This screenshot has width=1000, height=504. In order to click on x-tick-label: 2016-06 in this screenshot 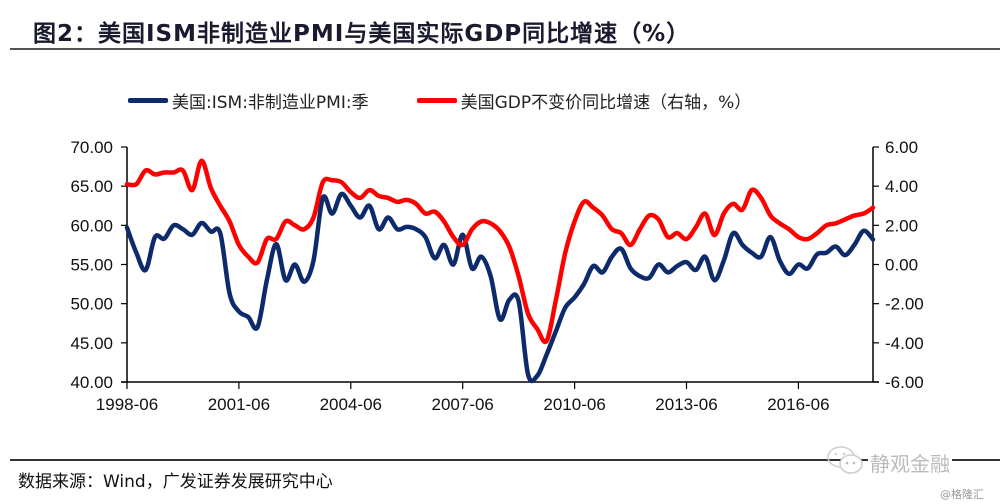, I will do `click(798, 404)`.